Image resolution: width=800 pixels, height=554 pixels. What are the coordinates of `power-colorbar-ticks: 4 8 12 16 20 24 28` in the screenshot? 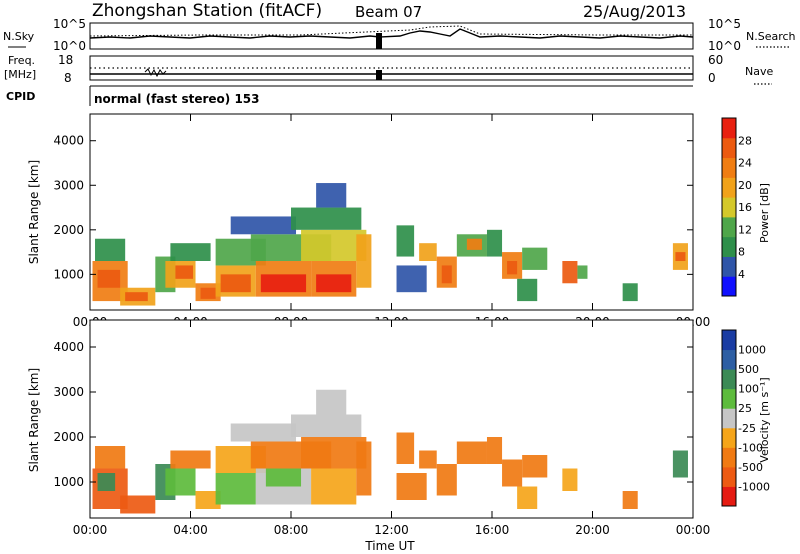 It's located at (745, 207).